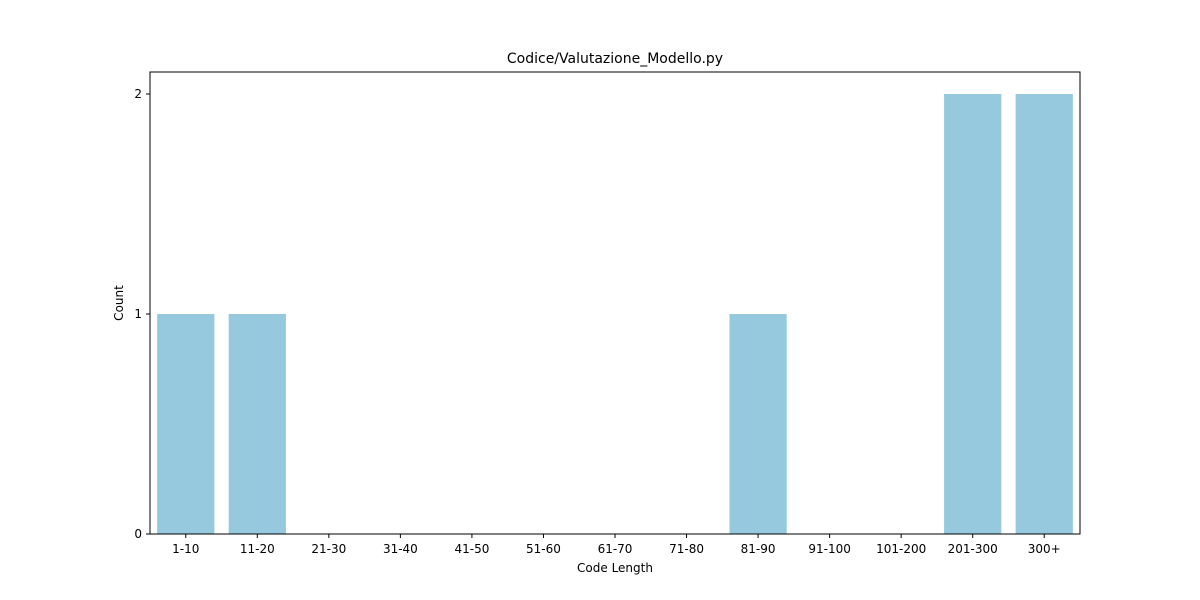  I want to click on x-tick-label: 201-300, so click(973, 549).